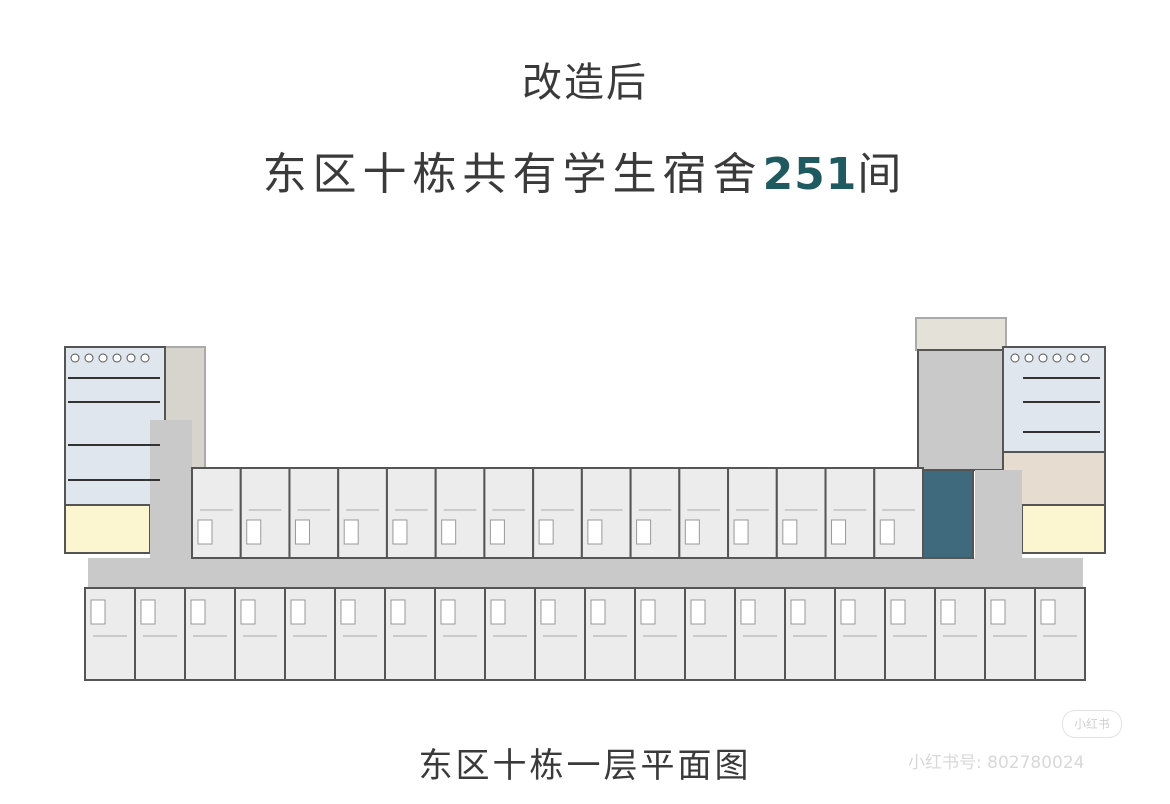 The width and height of the screenshot is (1170, 804). What do you see at coordinates (585, 83) in the screenshot?
I see `title: 改造后` at bounding box center [585, 83].